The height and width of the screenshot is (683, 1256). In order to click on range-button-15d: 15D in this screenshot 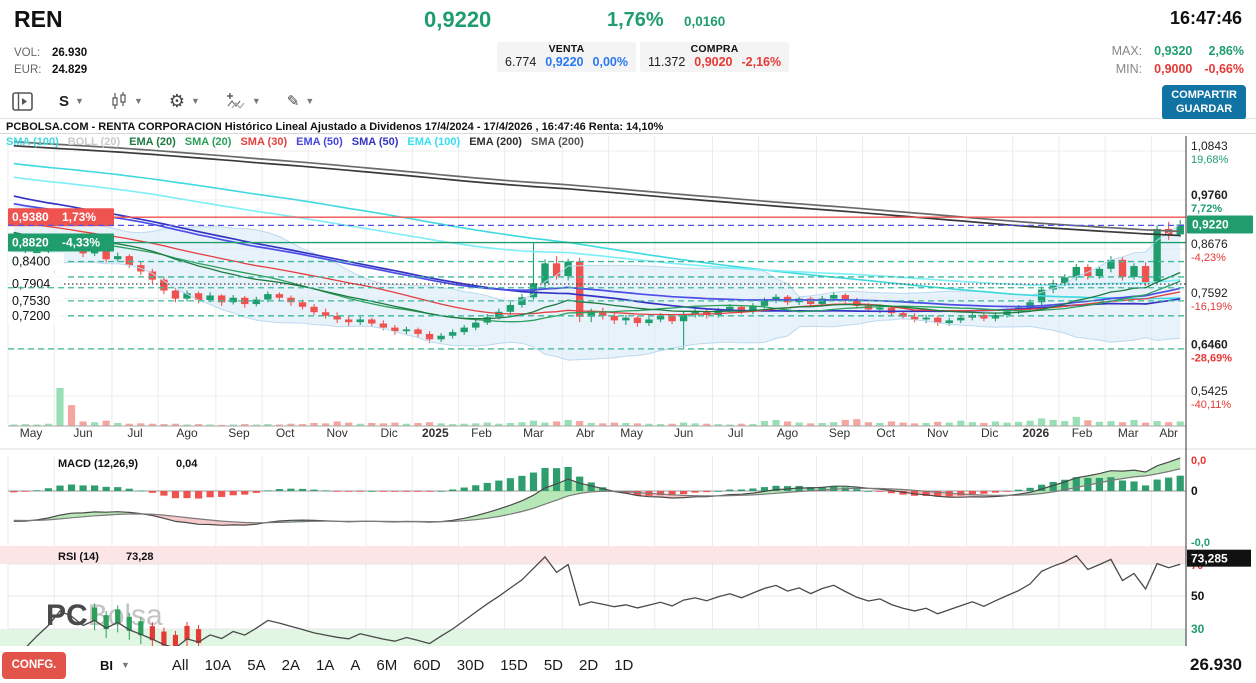, I will do `click(514, 665)`.